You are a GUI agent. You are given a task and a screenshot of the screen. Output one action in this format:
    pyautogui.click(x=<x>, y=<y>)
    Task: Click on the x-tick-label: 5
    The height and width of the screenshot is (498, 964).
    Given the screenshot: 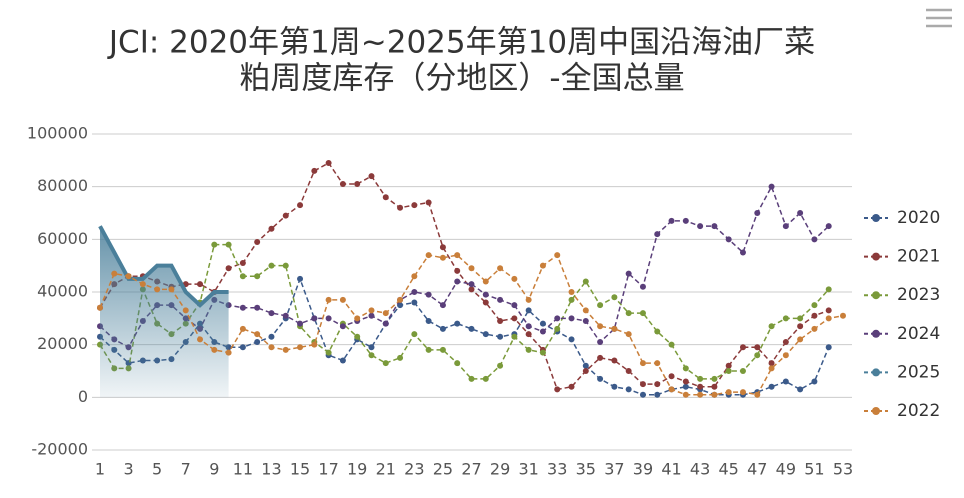 What is the action you would take?
    pyautogui.click(x=157, y=469)
    